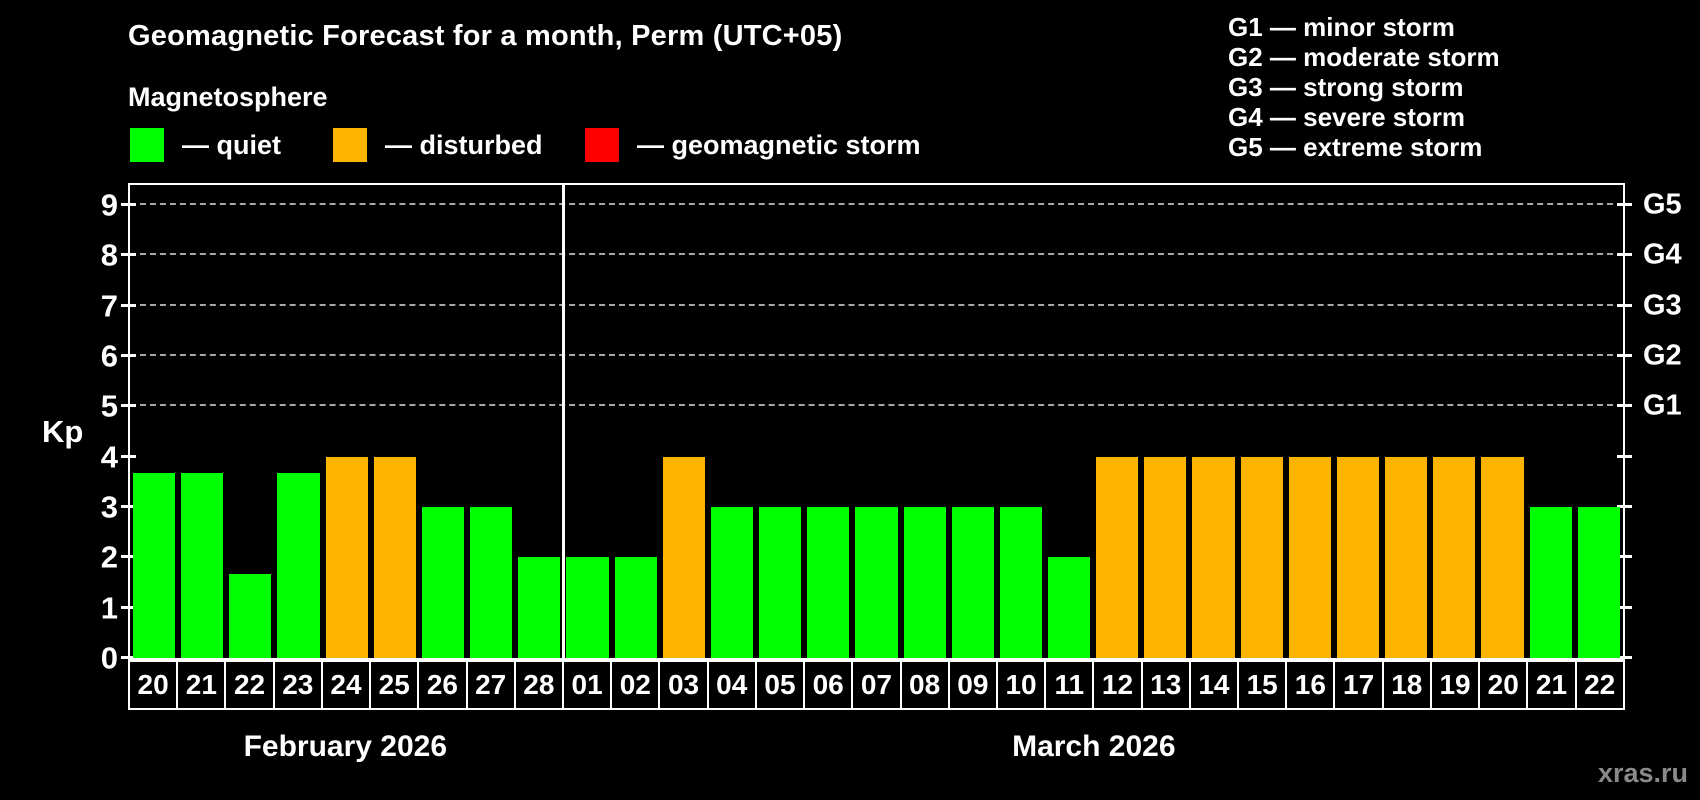 The width and height of the screenshot is (1700, 800). Describe the element at coordinates (128, 356) in the screenshot. I see `kp-tick-6-t-left` at that location.